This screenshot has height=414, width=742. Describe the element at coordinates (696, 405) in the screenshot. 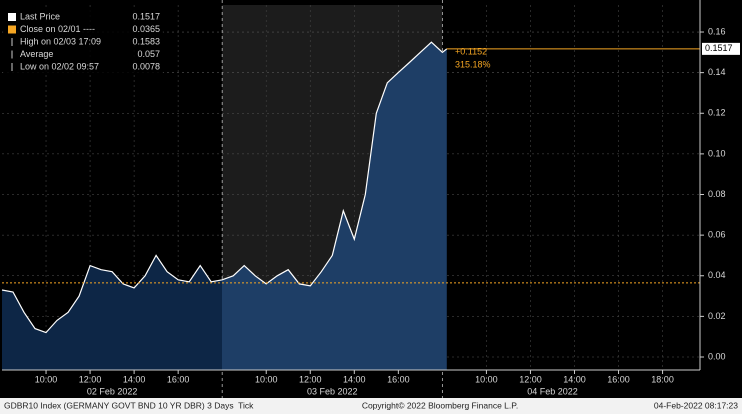

I see `footer-right: 04-Feb-2022 08:17:23` at that location.